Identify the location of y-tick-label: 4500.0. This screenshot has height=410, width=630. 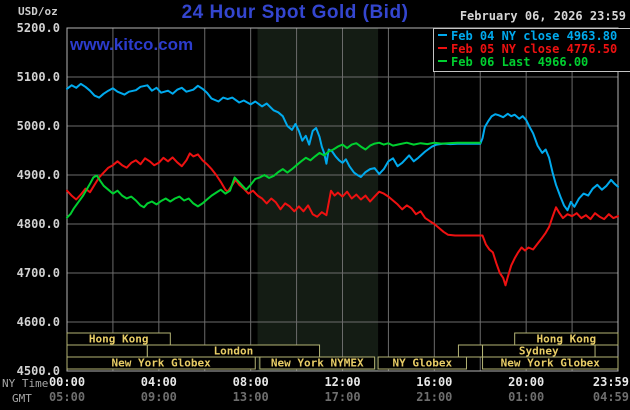
(38, 371).